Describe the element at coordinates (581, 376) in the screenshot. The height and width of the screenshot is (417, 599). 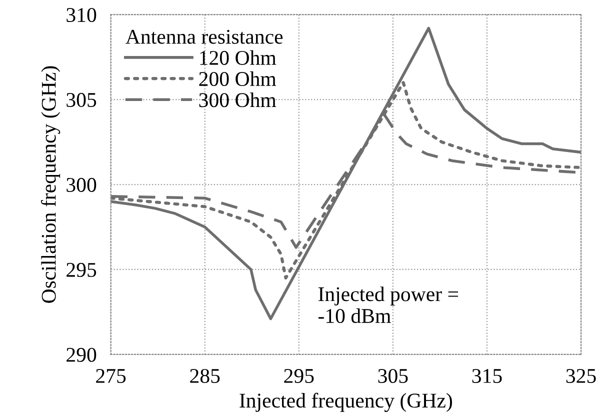
I see `x-tick-label: 325` at that location.